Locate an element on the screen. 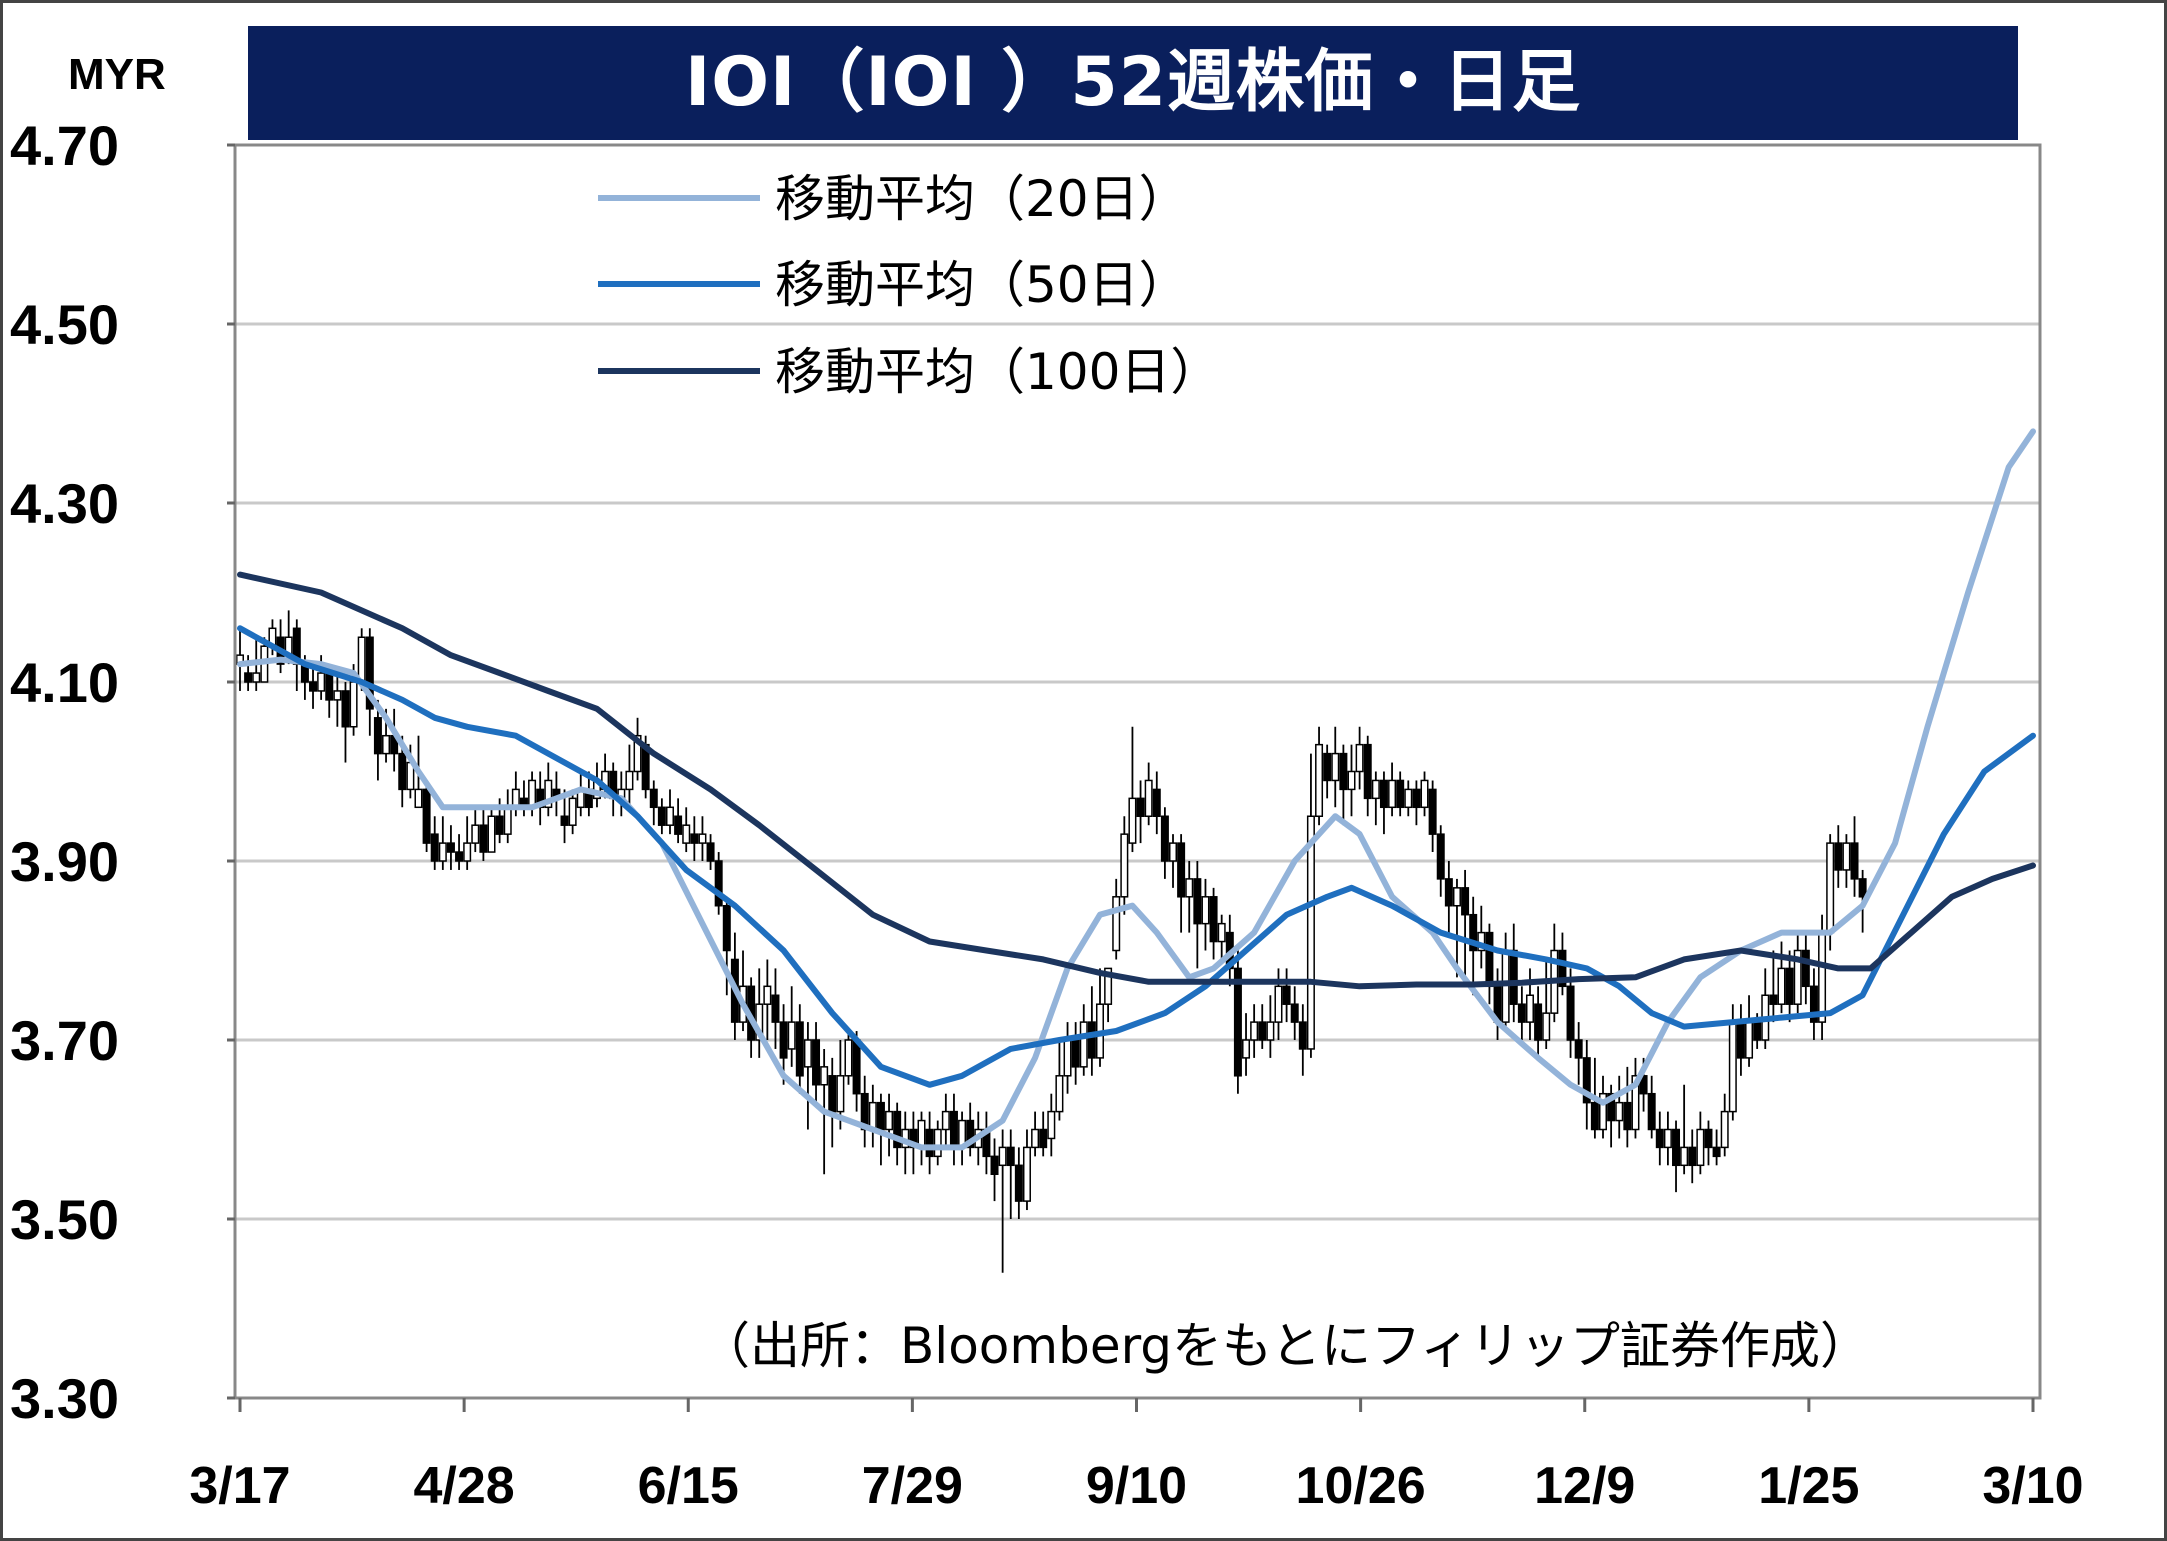  legend-item-ma20: 移動平均（20日） is located at coordinates (893, 199).